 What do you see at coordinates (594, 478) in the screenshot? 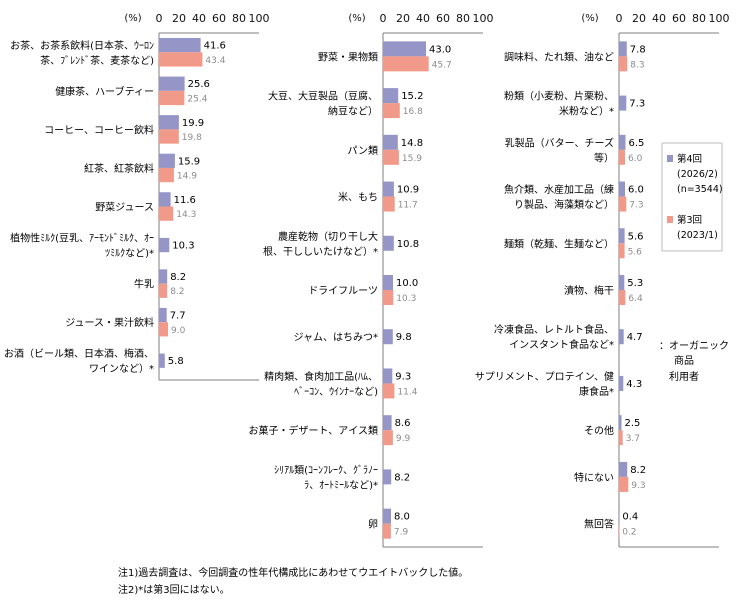
I see `panel-3-category-label-10: 特にない` at bounding box center [594, 478].